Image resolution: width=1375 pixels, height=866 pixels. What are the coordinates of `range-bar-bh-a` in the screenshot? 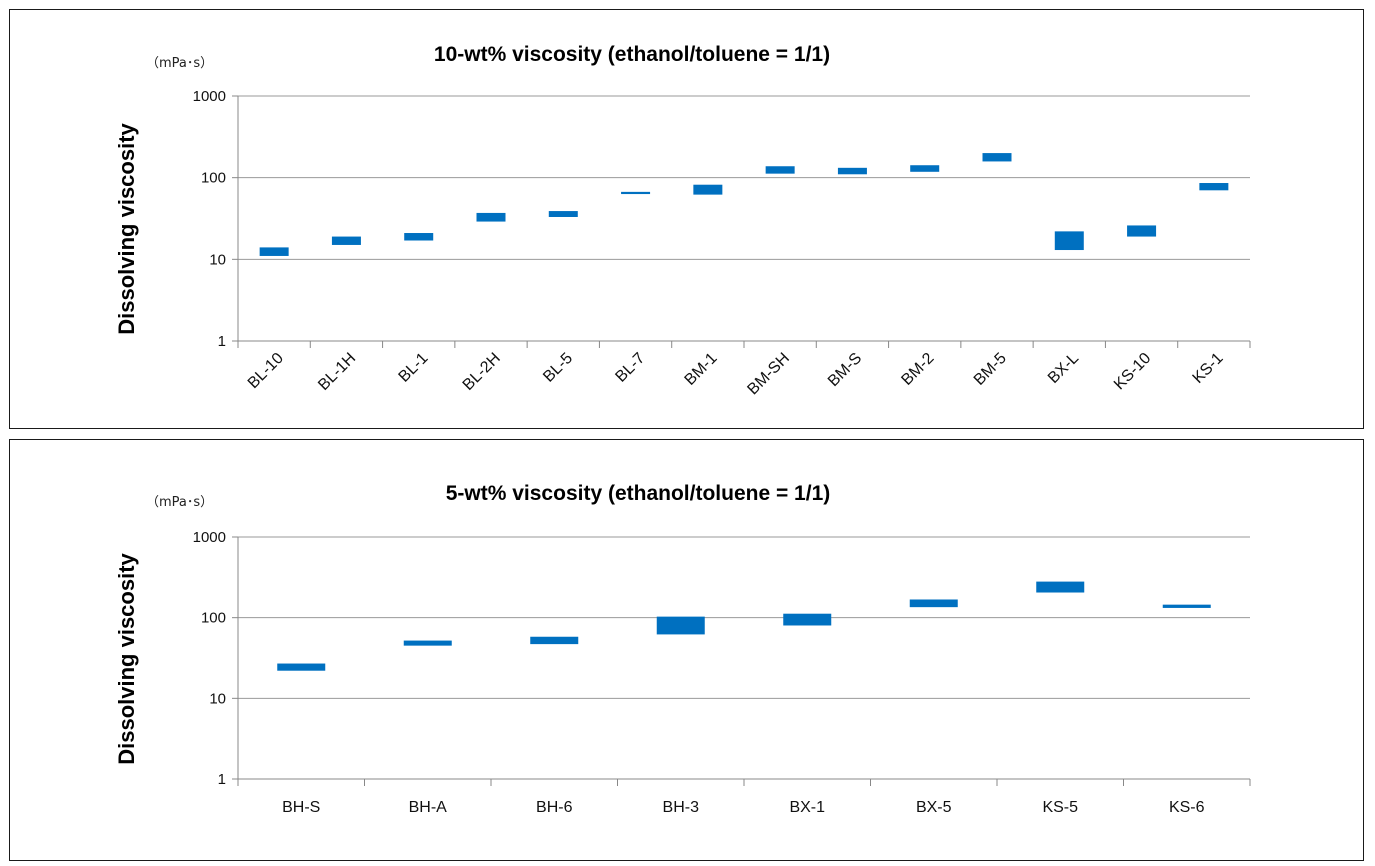 It's located at (427, 643).